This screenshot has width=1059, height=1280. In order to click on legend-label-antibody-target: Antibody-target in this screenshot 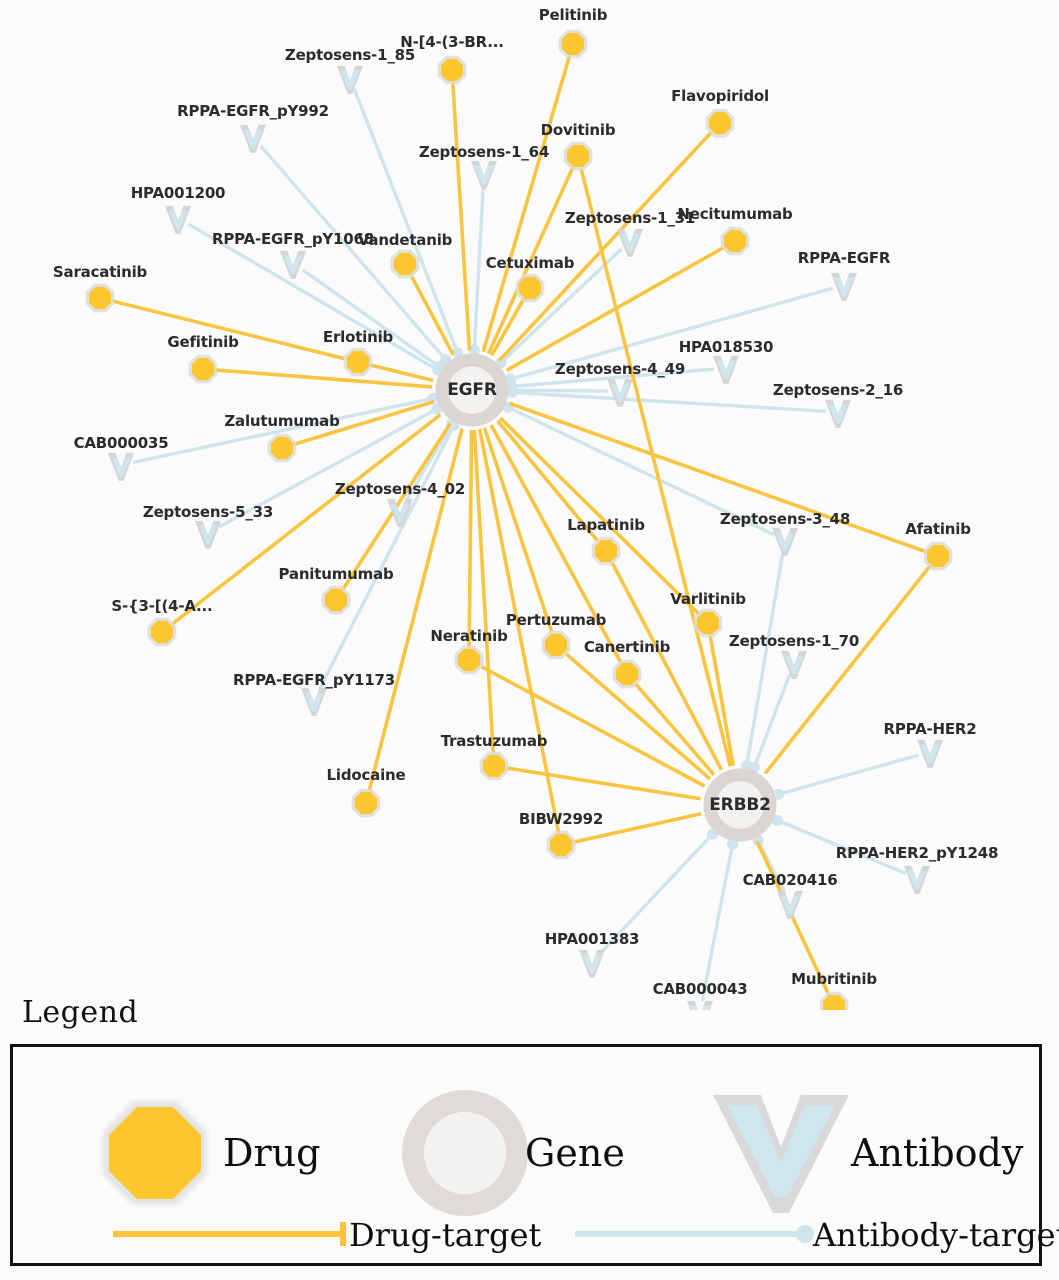, I will do `click(936, 1235)`.